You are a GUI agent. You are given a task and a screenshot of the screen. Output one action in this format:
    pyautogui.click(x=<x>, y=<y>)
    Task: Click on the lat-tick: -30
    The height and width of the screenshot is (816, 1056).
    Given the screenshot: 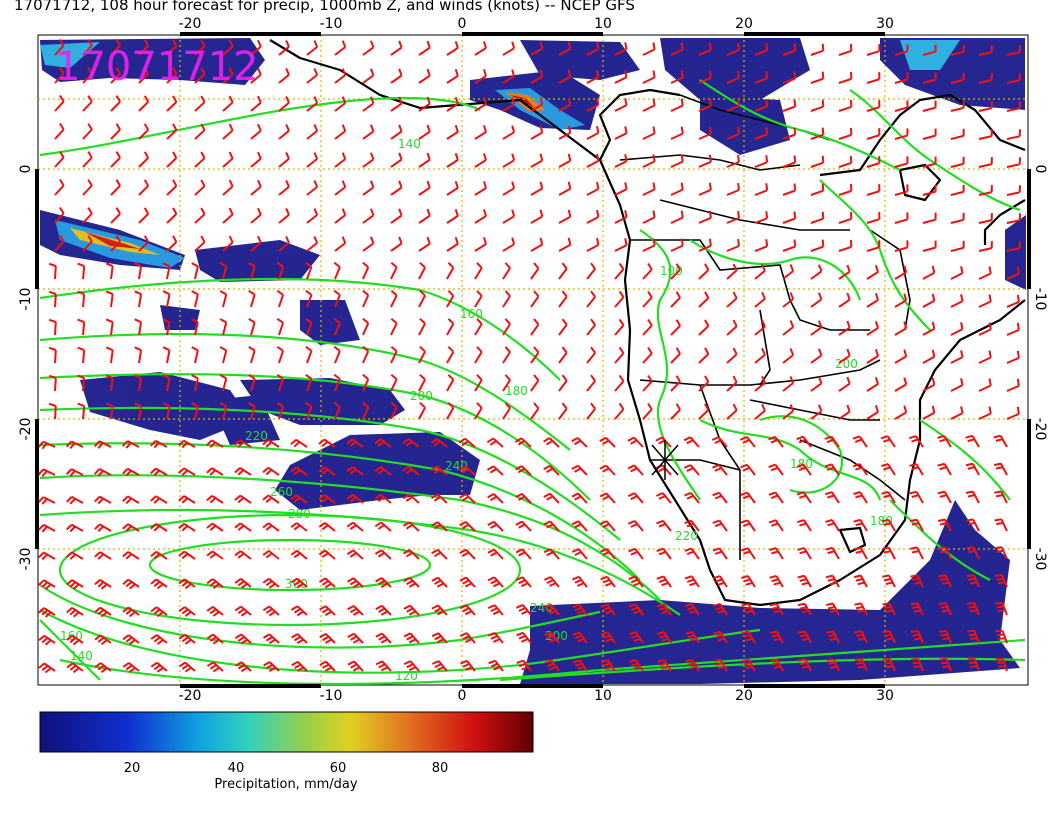 What is the action you would take?
    pyautogui.click(x=1040, y=559)
    